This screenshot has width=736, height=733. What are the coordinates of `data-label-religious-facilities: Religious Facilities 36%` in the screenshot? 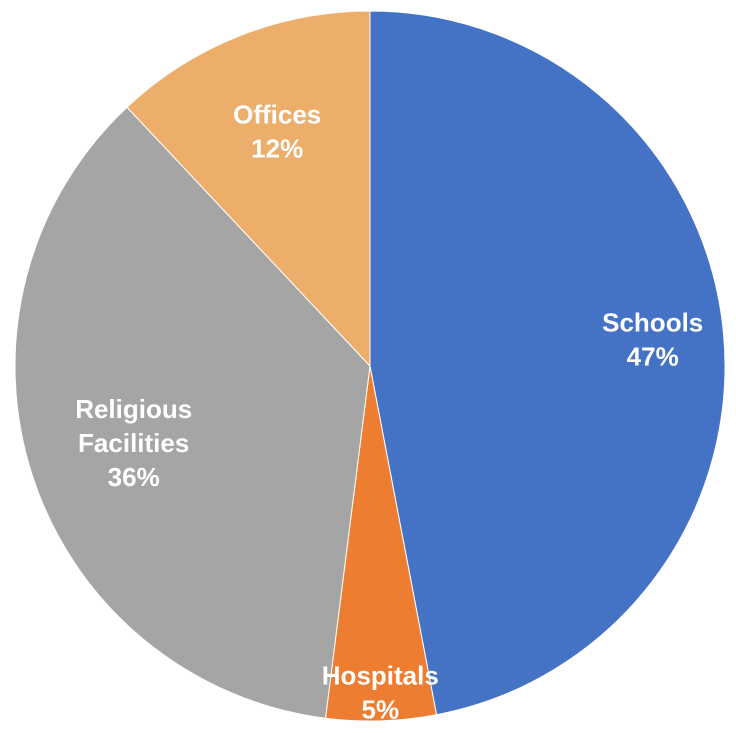 It's located at (133, 443).